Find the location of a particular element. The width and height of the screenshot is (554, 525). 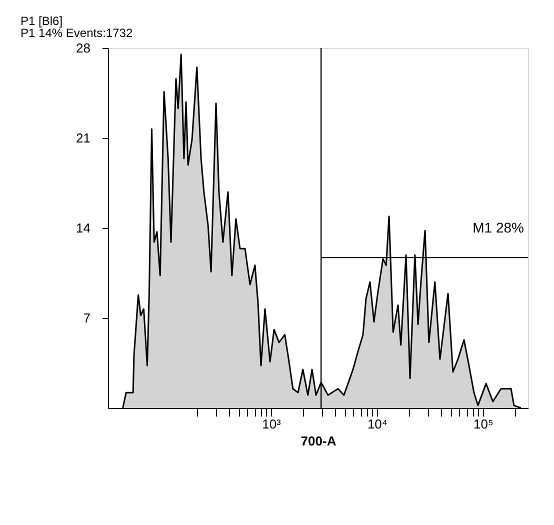

x-tick-label: 10⁵ is located at coordinates (484, 424).